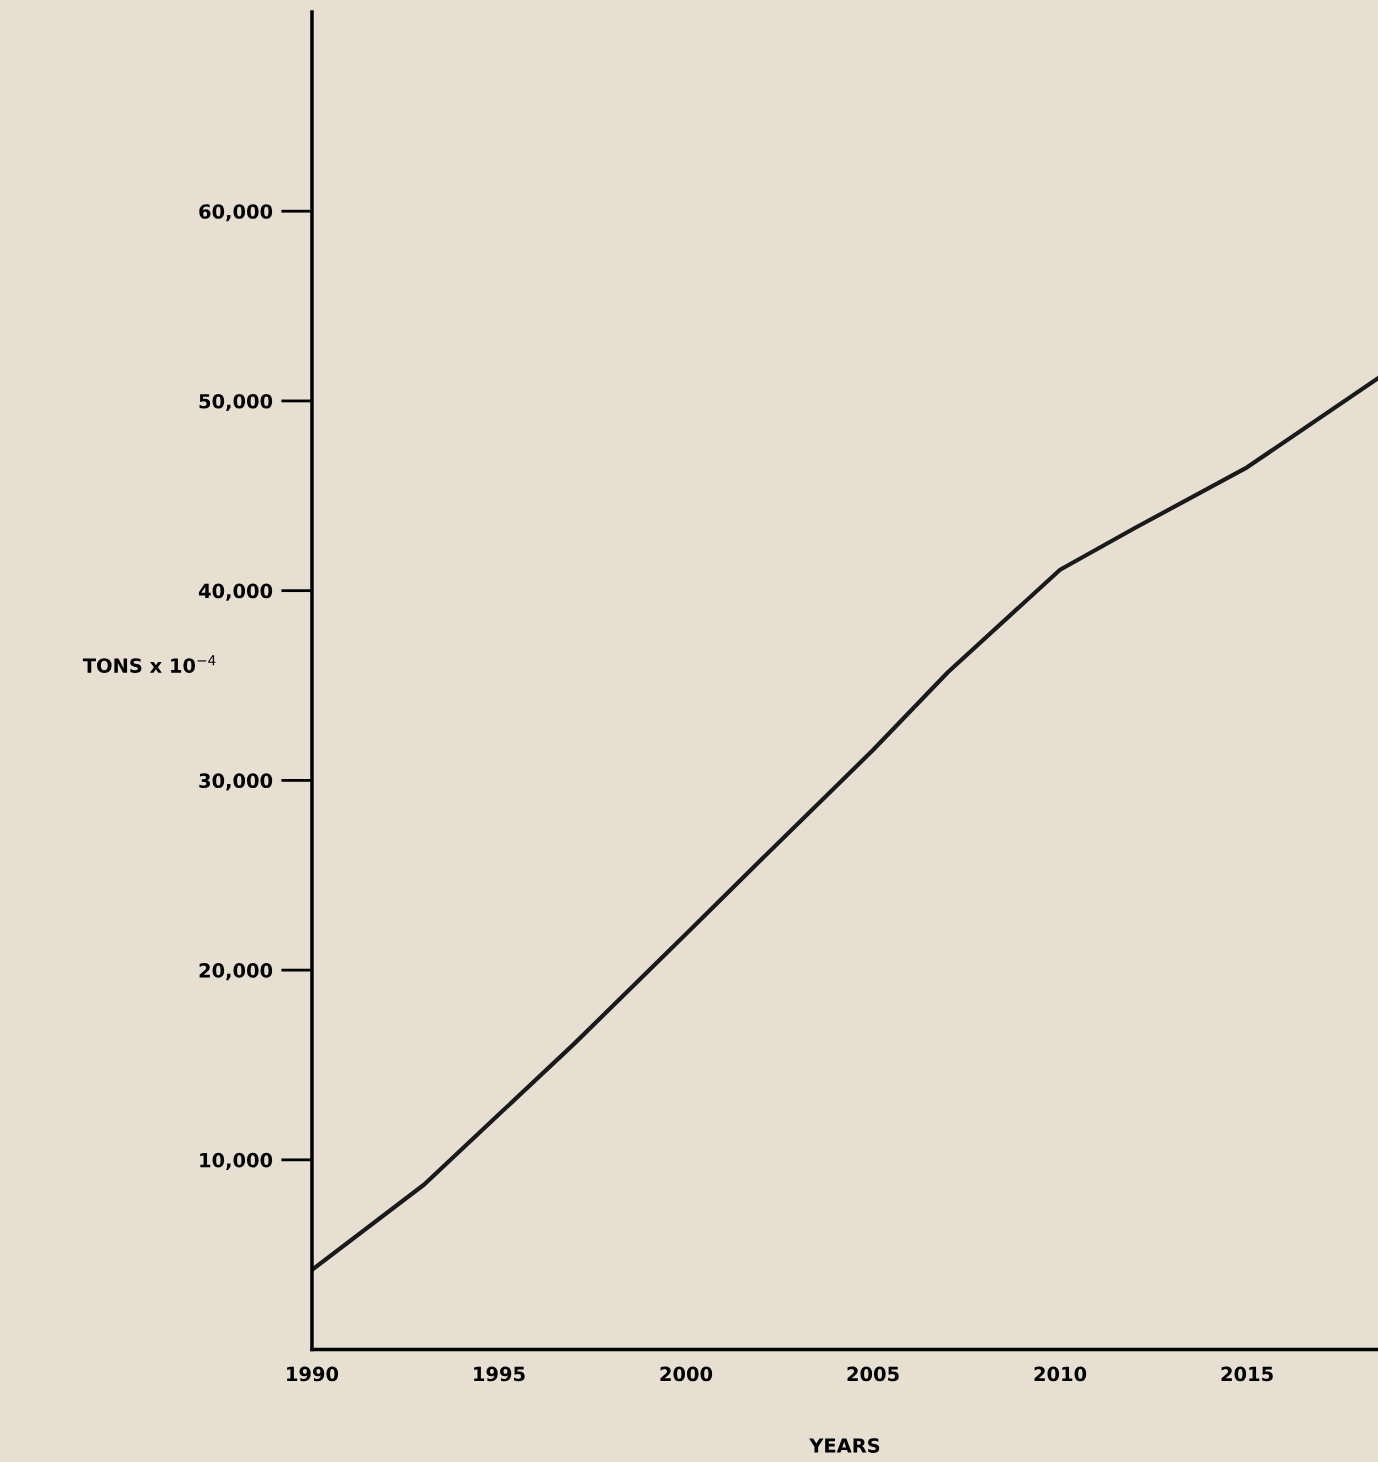 The height and width of the screenshot is (1462, 1378). Describe the element at coordinates (236, 402) in the screenshot. I see `y-tick-label: 50,000` at that location.